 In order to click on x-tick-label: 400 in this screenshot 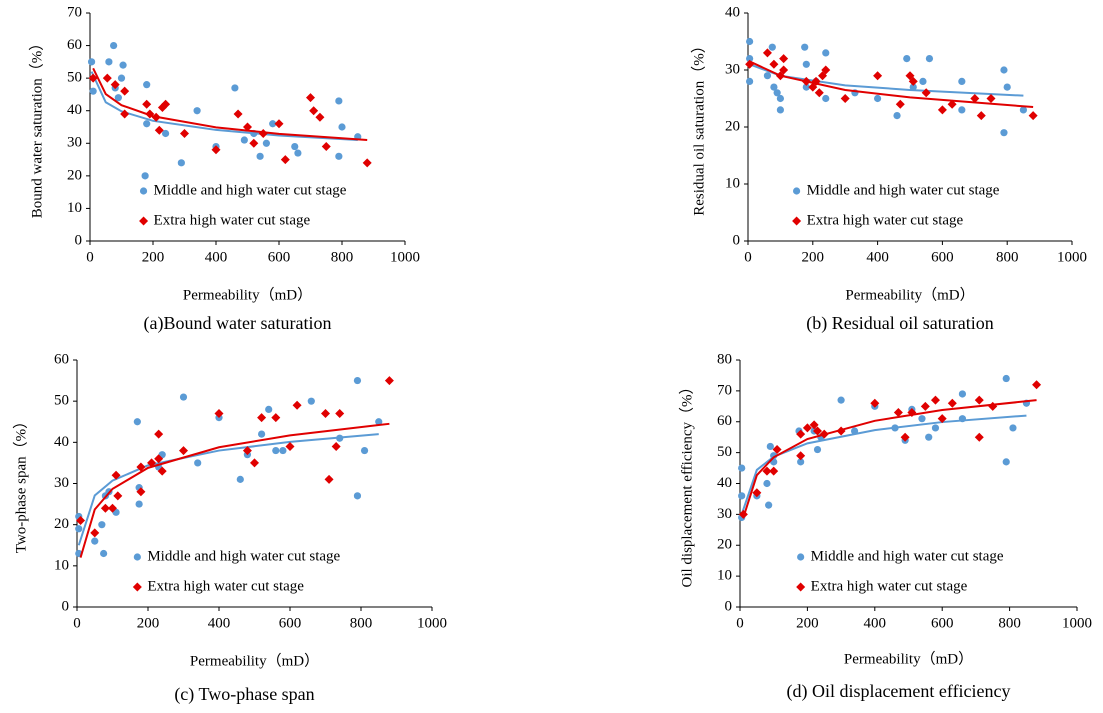, I will do `click(877, 257)`.